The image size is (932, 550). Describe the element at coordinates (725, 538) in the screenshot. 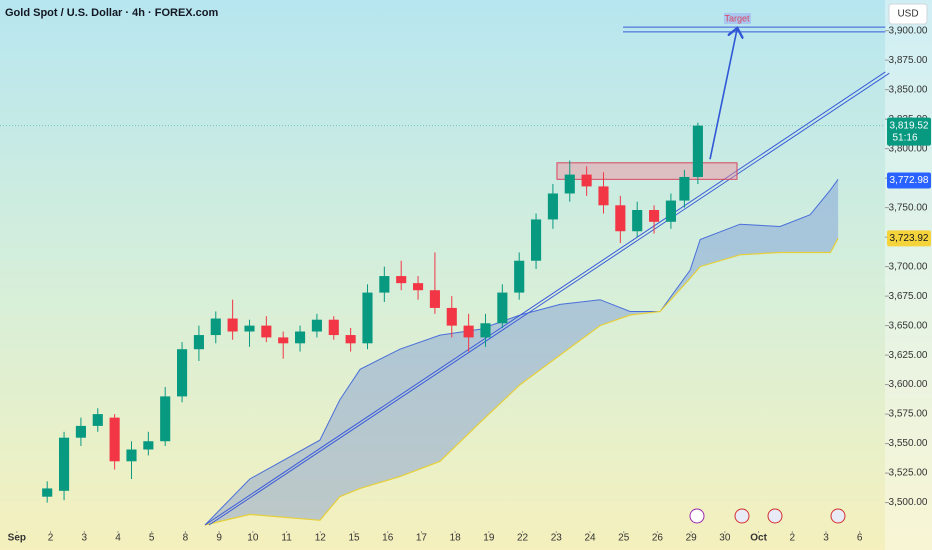

I see `x-tick-label: 30` at that location.